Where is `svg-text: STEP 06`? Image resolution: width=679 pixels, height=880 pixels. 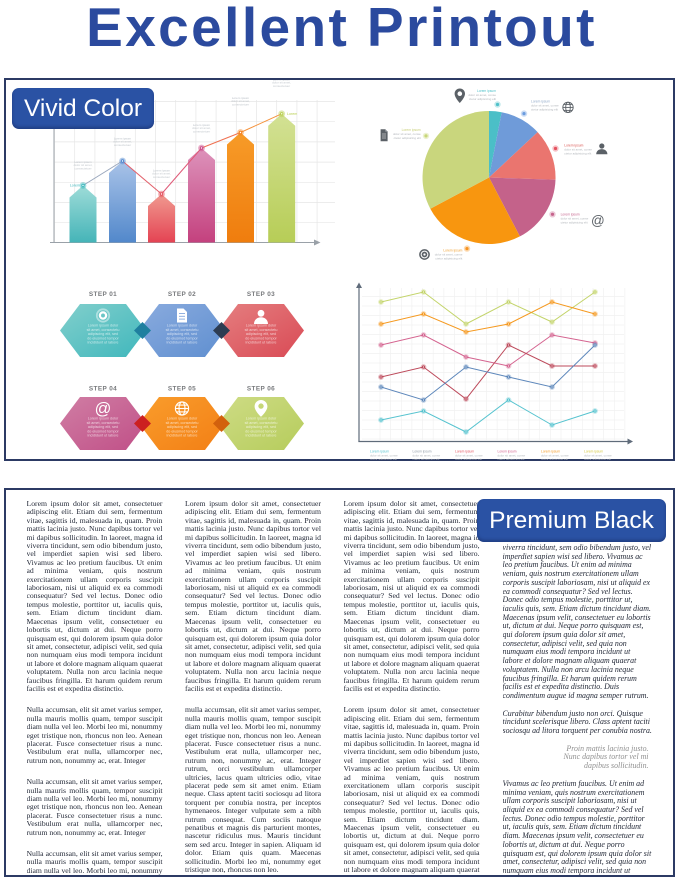 svg-text: STEP 06 is located at coordinates (261, 389).